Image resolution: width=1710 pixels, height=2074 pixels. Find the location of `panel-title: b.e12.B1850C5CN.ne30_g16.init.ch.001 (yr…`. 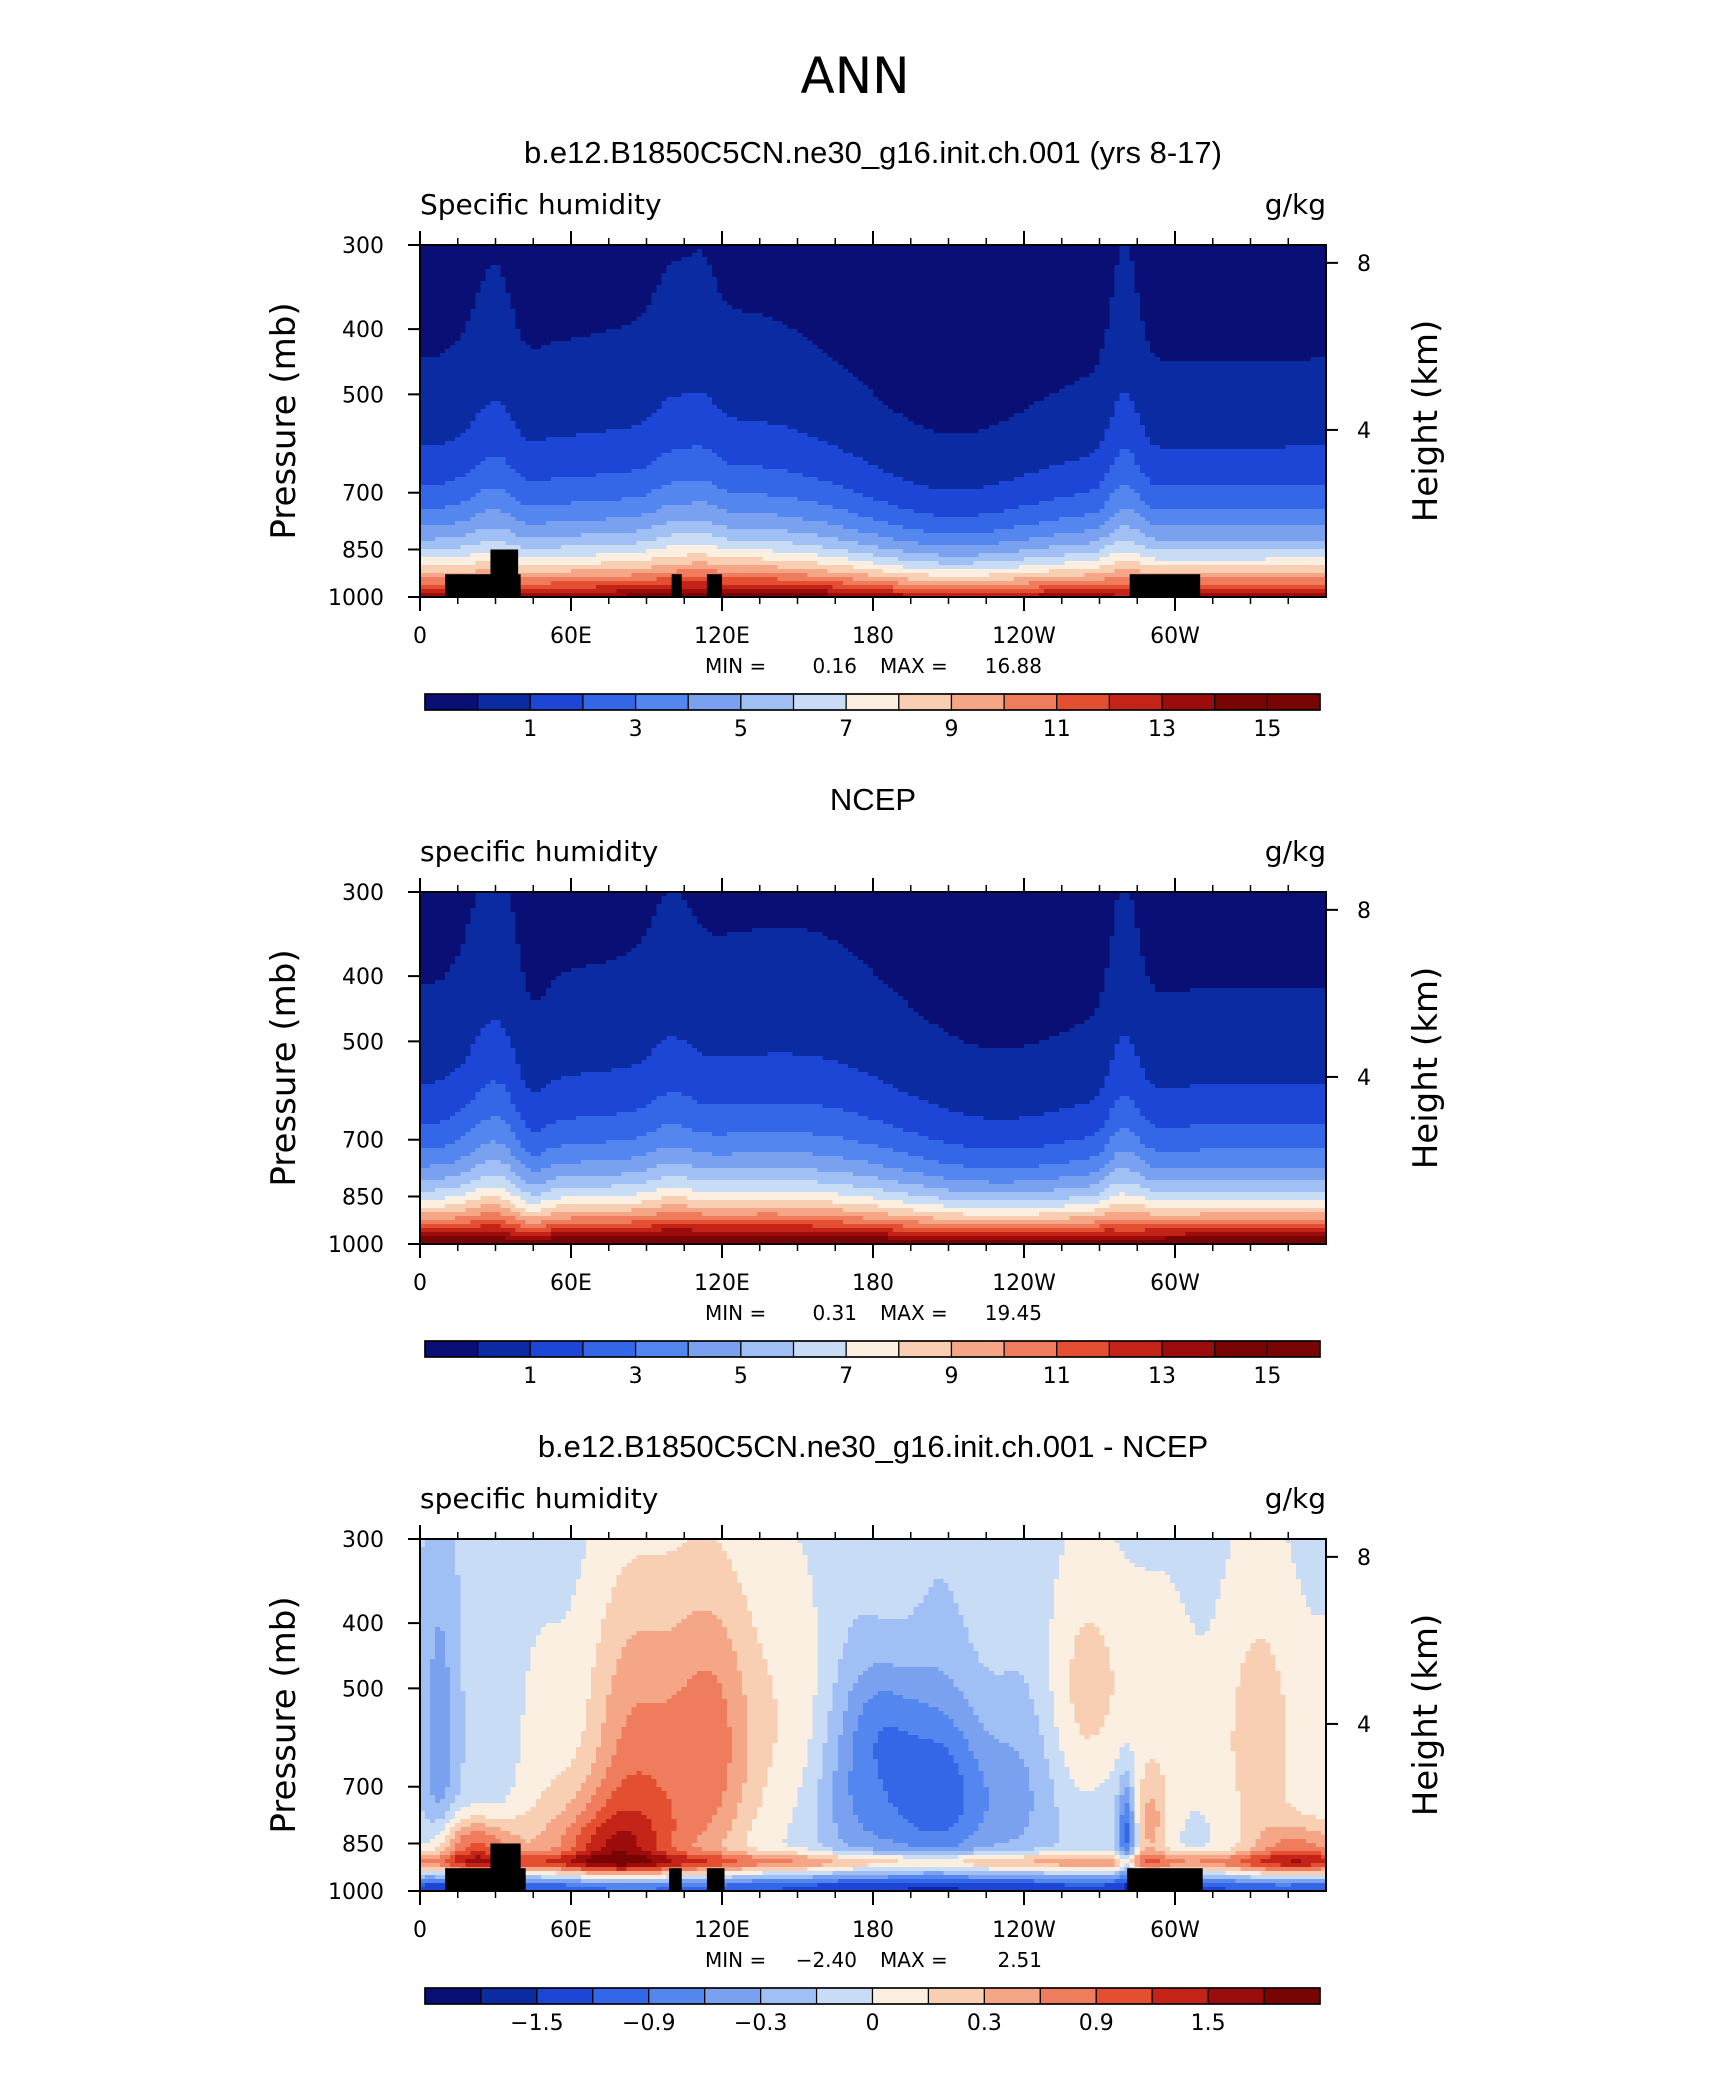

panel-title: b.e12.B1850C5CN.ne30_g16.init.ch.001 (yr… is located at coordinates (873, 152).